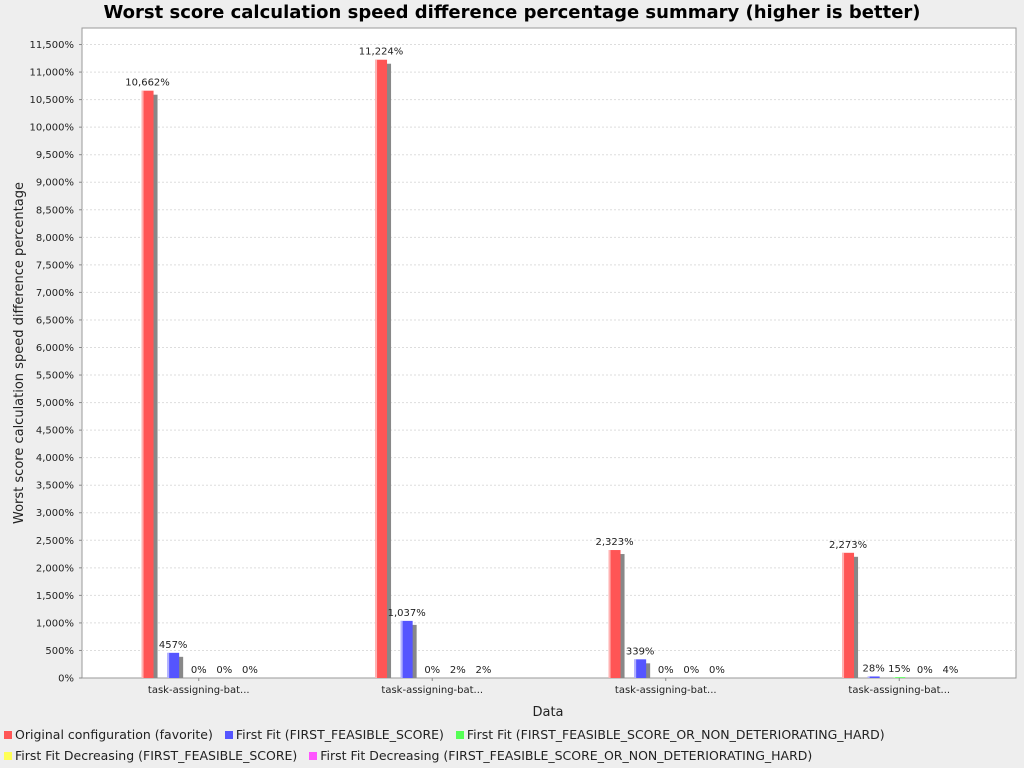  What do you see at coordinates (55, 238) in the screenshot?
I see `y-tick-label: 8,000%` at bounding box center [55, 238].